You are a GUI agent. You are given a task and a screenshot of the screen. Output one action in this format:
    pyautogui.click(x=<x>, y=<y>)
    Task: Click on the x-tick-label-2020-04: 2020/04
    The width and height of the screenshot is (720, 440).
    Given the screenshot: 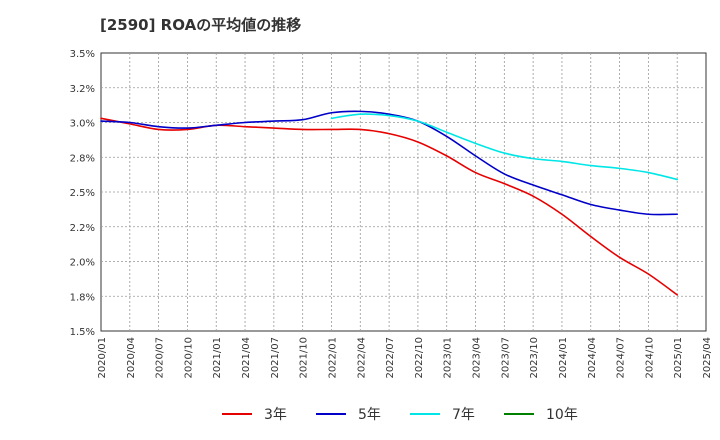 What is the action you would take?
    pyautogui.click(x=131, y=358)
    